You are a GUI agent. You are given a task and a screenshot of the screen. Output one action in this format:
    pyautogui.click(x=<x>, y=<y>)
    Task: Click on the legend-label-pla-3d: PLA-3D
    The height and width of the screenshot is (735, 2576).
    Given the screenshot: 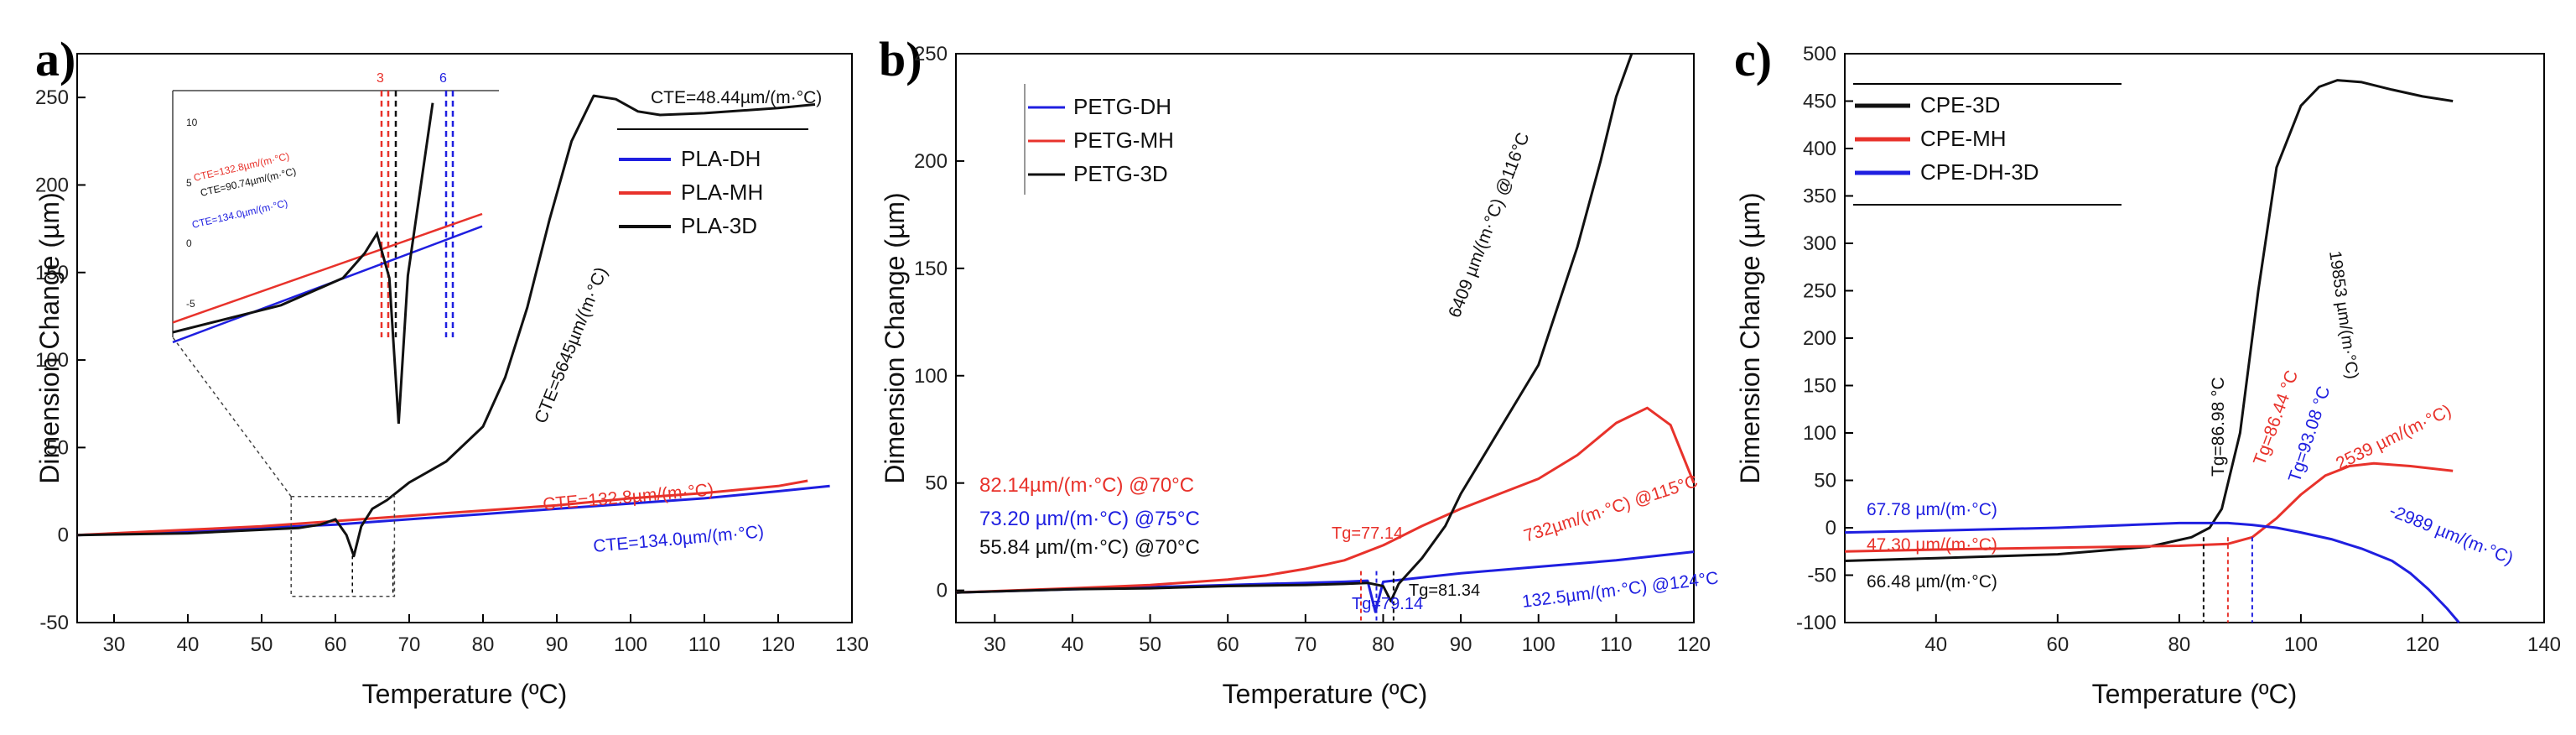 What is the action you would take?
    pyautogui.click(x=719, y=226)
    